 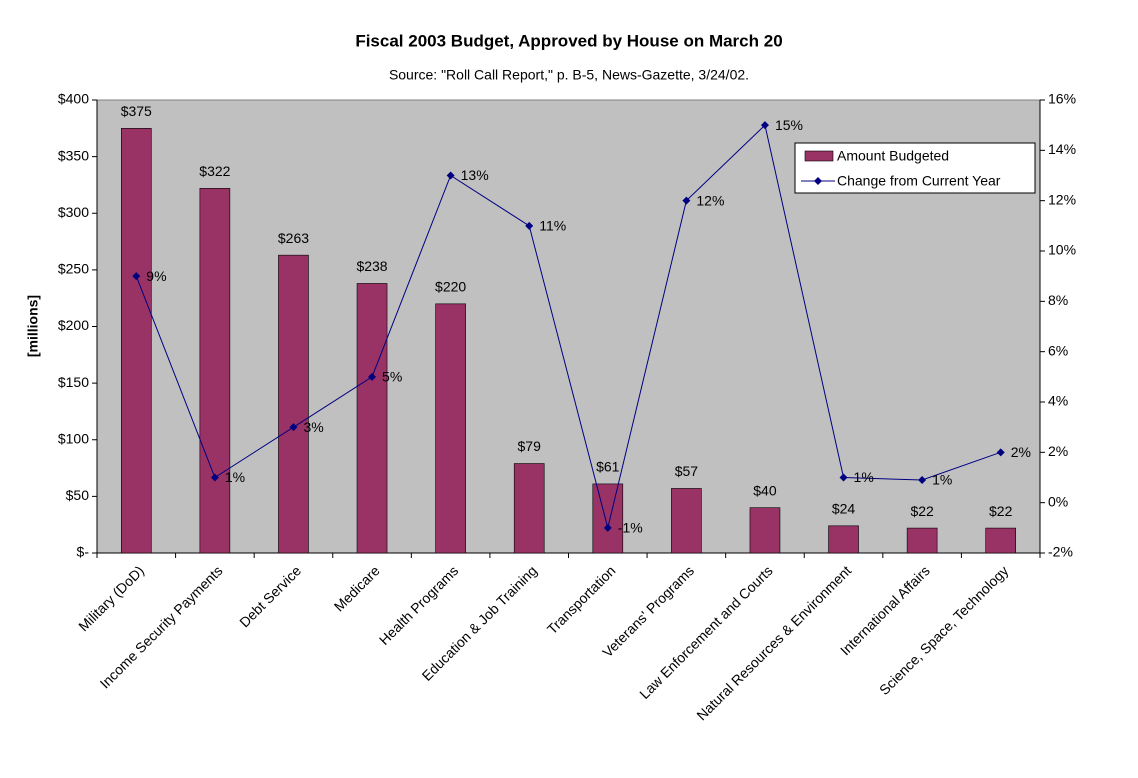 What do you see at coordinates (706, 632) in the screenshot?
I see `x-tick-label: Law Enforcement and Courts` at bounding box center [706, 632].